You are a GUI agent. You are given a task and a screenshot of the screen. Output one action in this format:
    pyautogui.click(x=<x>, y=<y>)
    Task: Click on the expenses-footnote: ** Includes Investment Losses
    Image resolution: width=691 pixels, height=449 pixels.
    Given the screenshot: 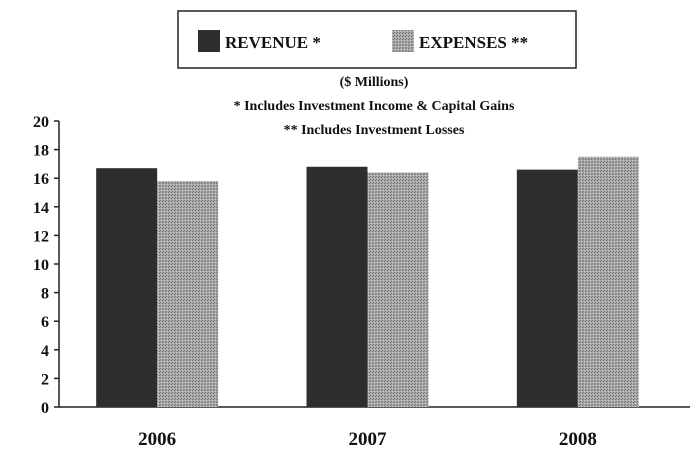 What is the action you would take?
    pyautogui.click(x=374, y=130)
    